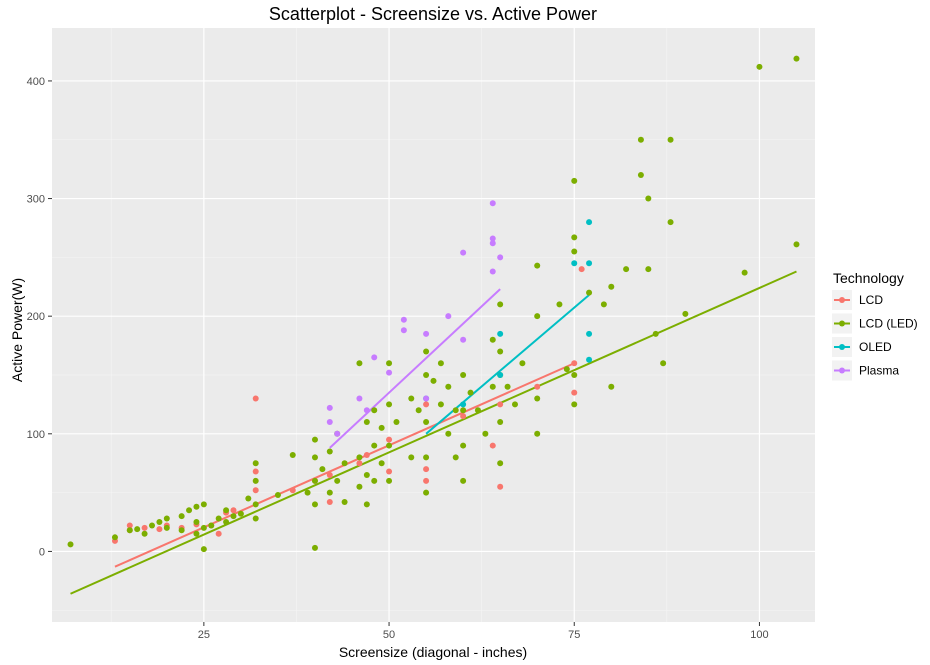 The height and width of the screenshot is (665, 930). What do you see at coordinates (36, 200) in the screenshot?
I see `y-tick-label: 300` at bounding box center [36, 200].